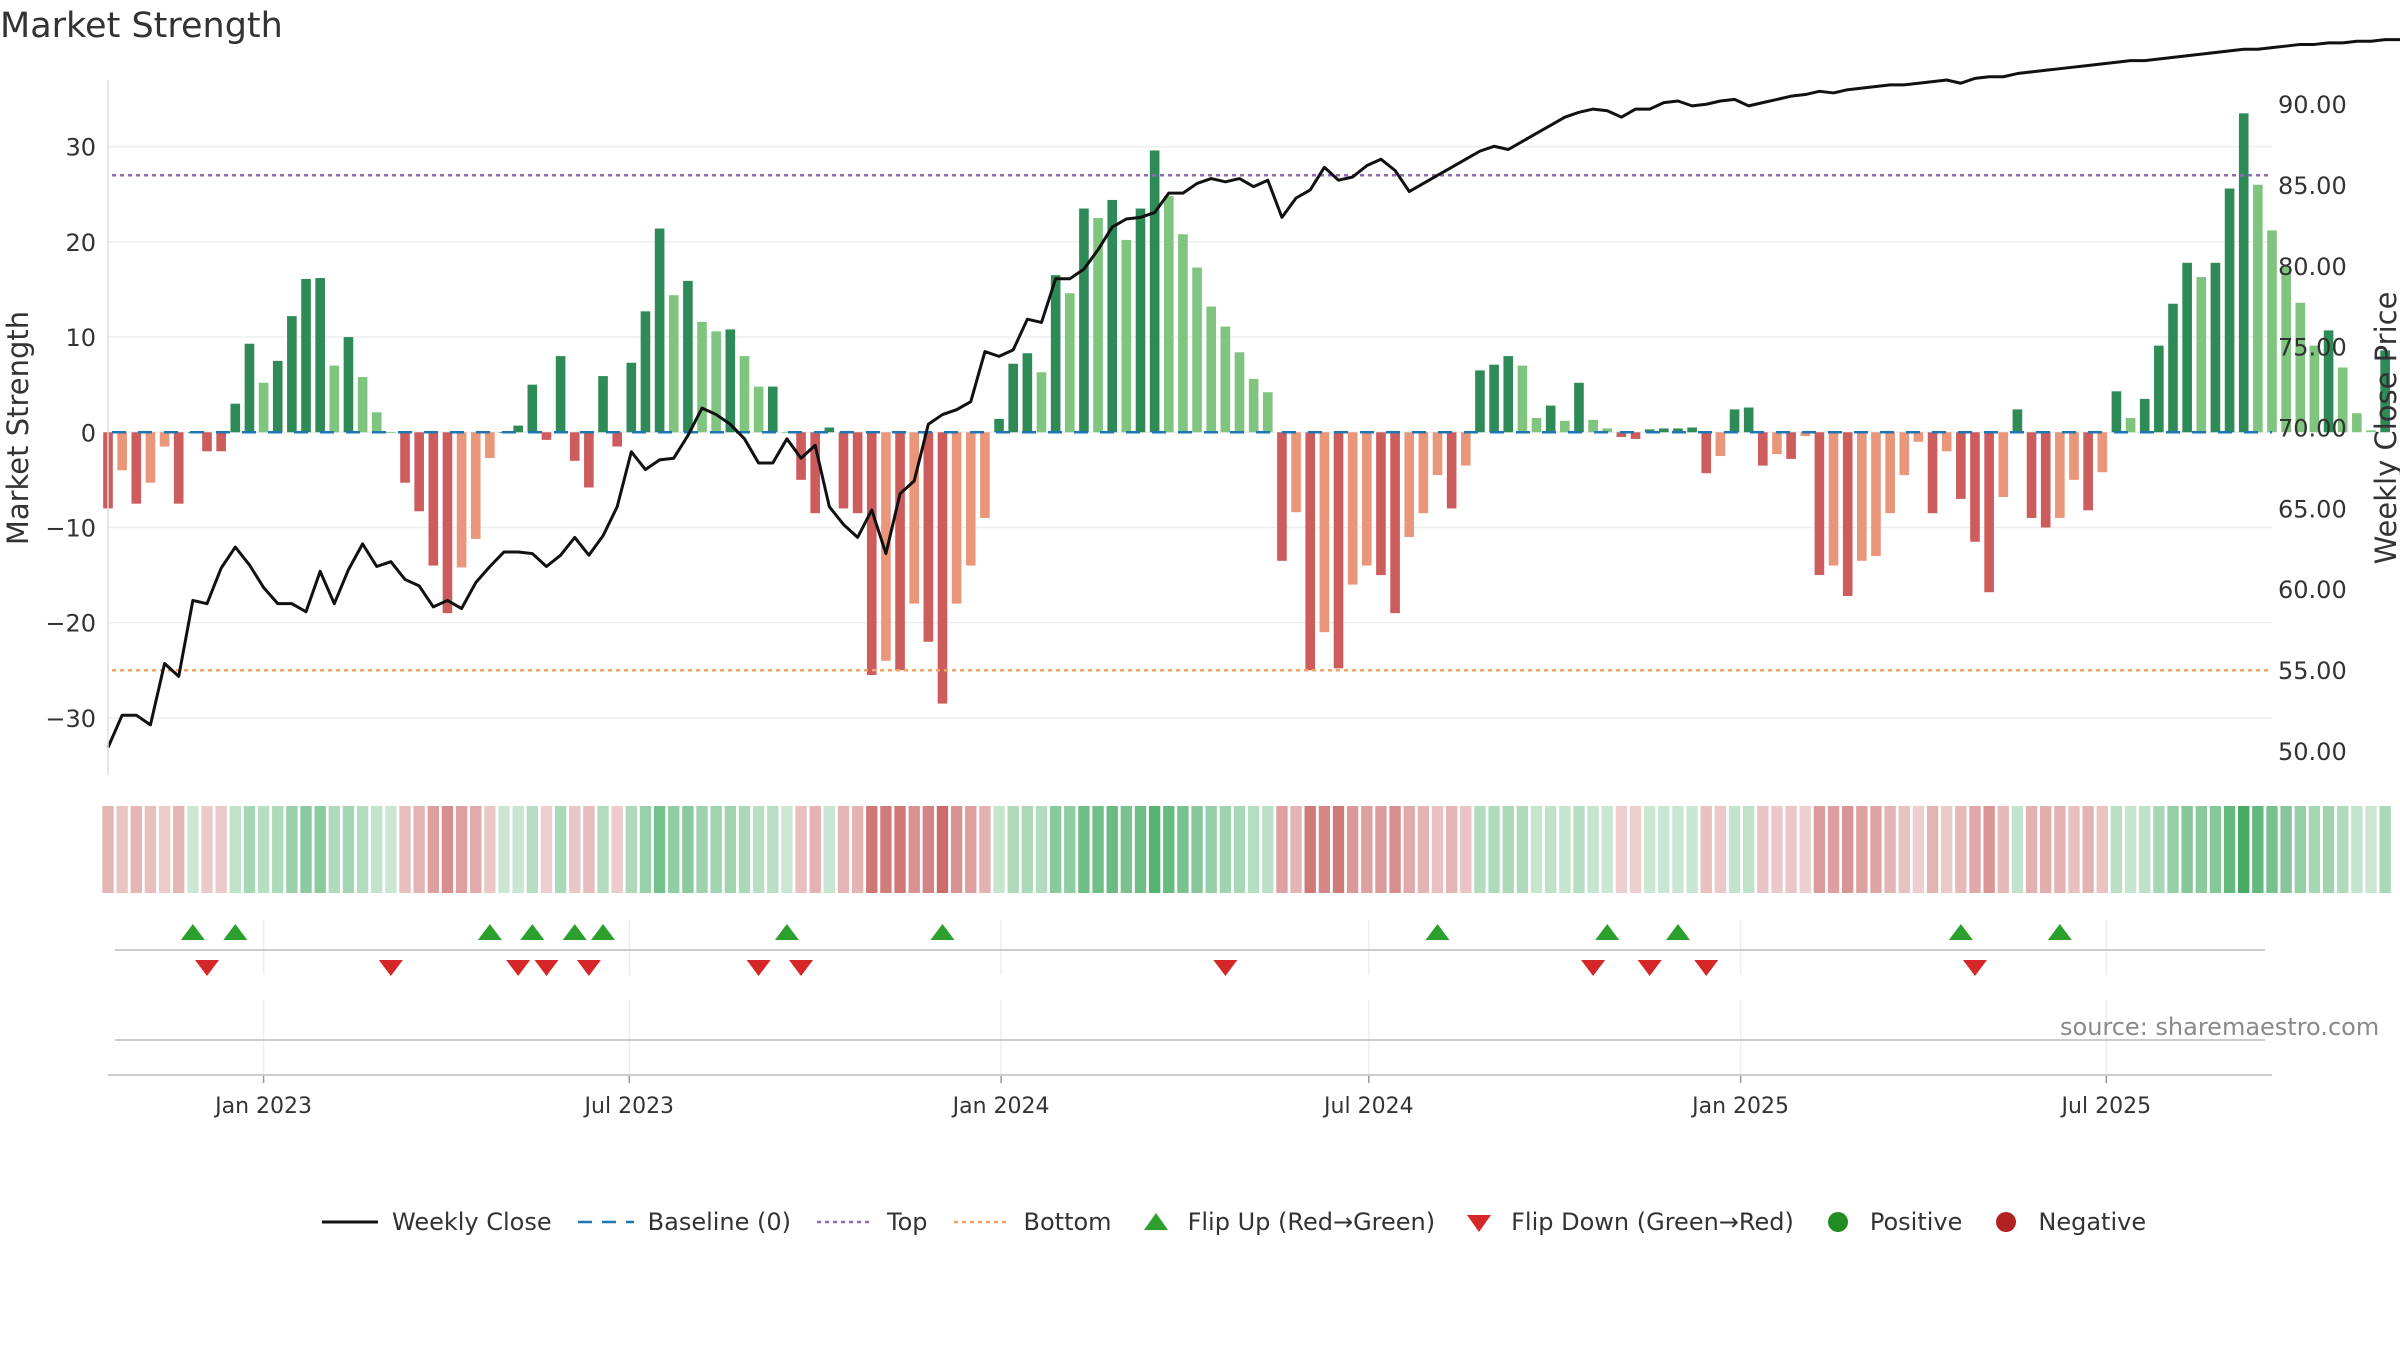  What do you see at coordinates (907, 1222) in the screenshot?
I see `legend-label: Top` at bounding box center [907, 1222].